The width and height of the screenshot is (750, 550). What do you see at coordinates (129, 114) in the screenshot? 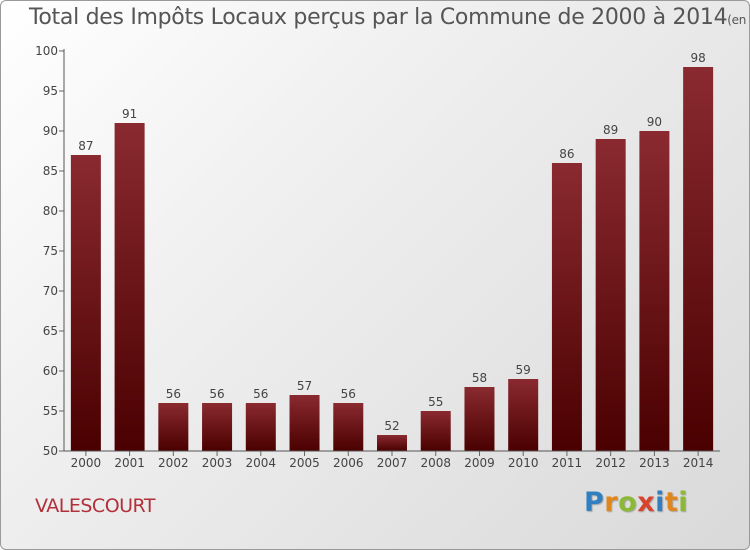
I see `bar-value-label: 91` at bounding box center [129, 114].